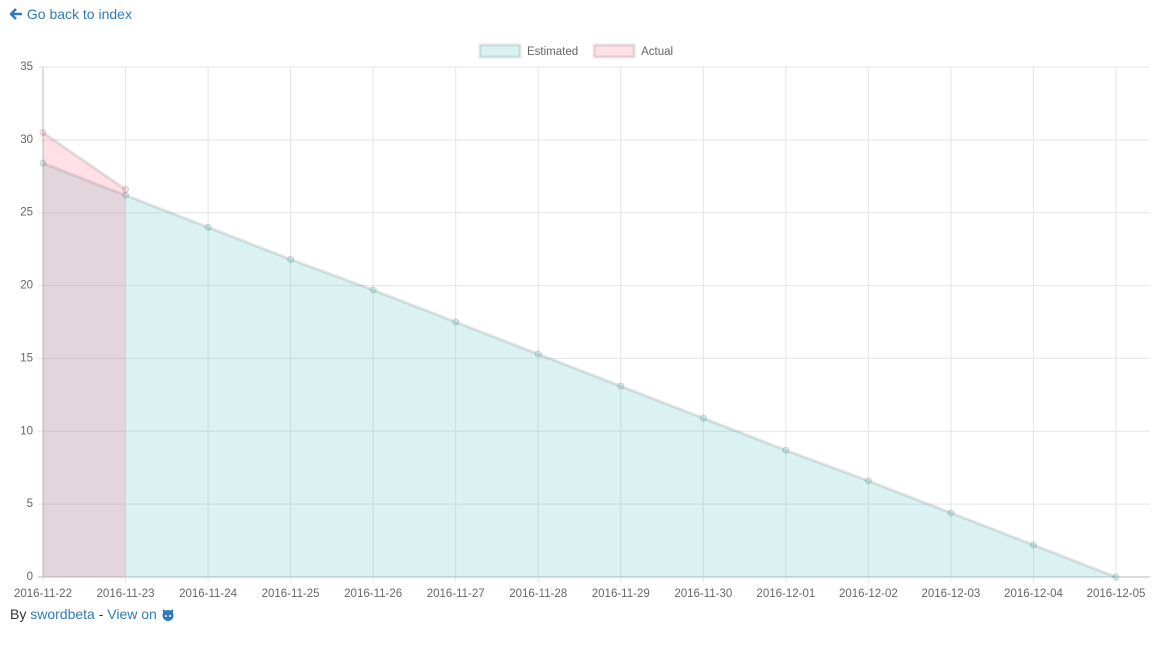 This screenshot has width=1167, height=646. What do you see at coordinates (26, 431) in the screenshot?
I see `y-tick-label: 10` at bounding box center [26, 431].